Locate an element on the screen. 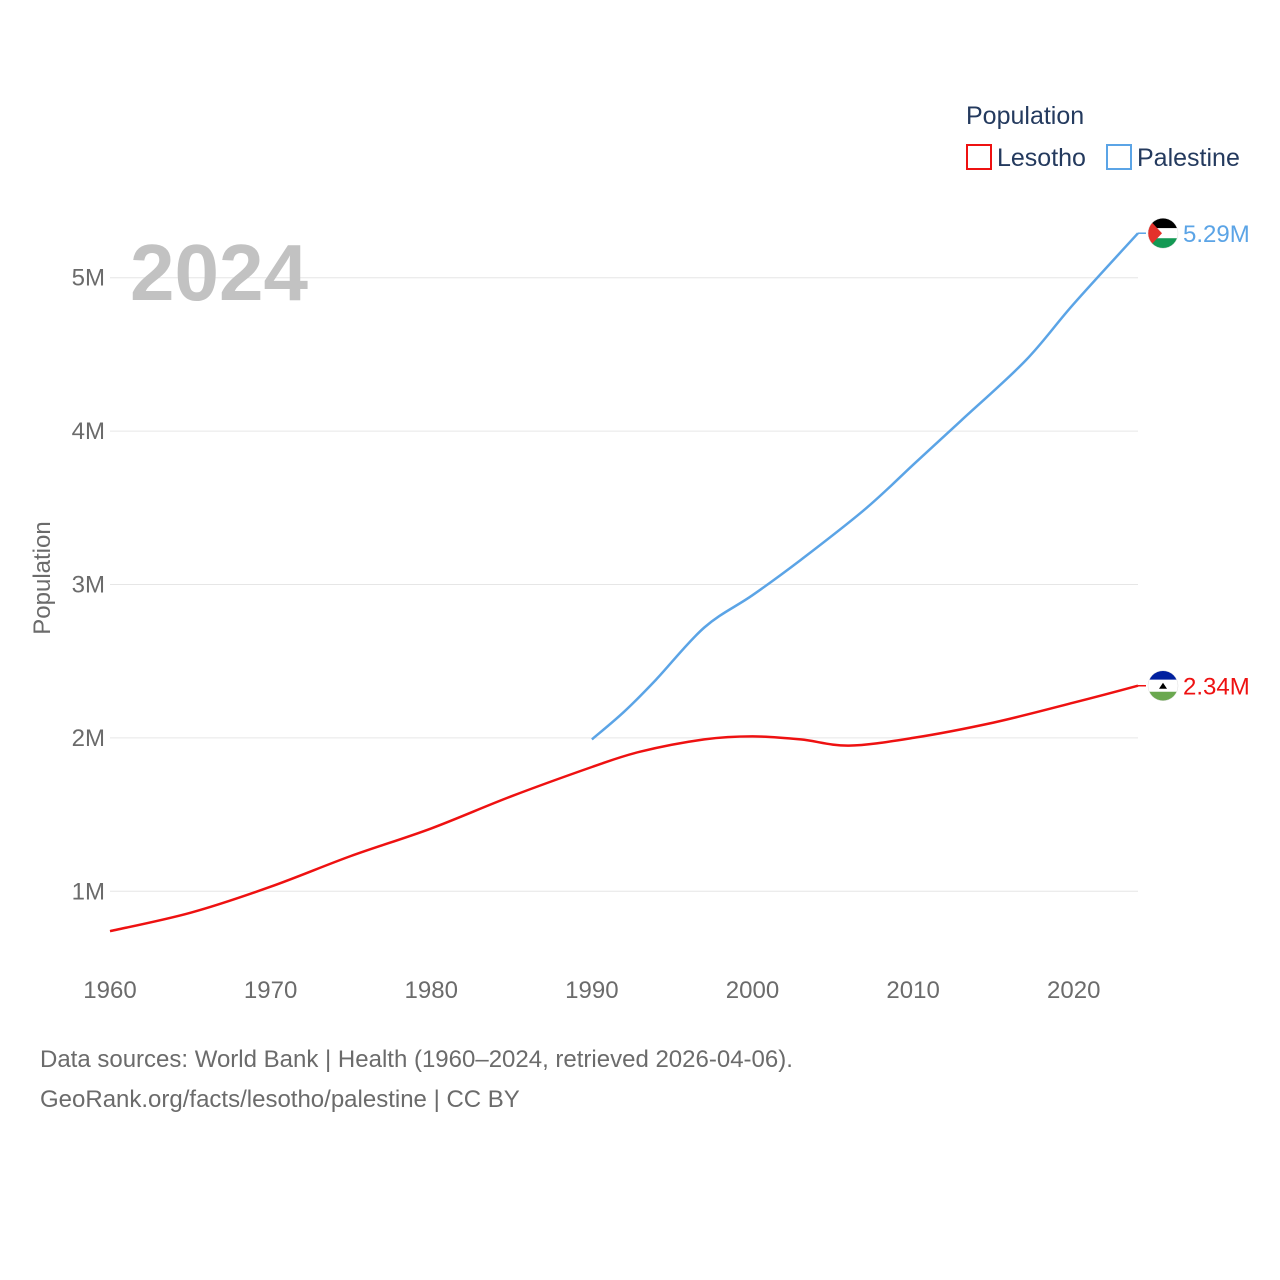 The image size is (1280, 1280). legend: Population Lesotho Palestine is located at coordinates (1103, 137).